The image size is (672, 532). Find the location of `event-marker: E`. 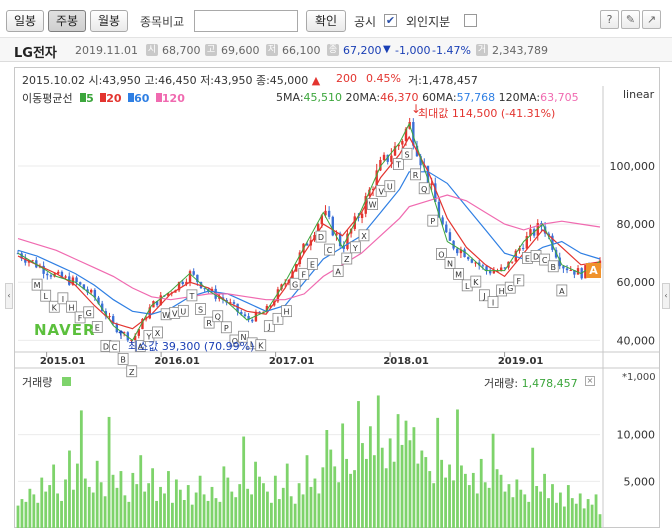

event-marker: E is located at coordinates (312, 264).